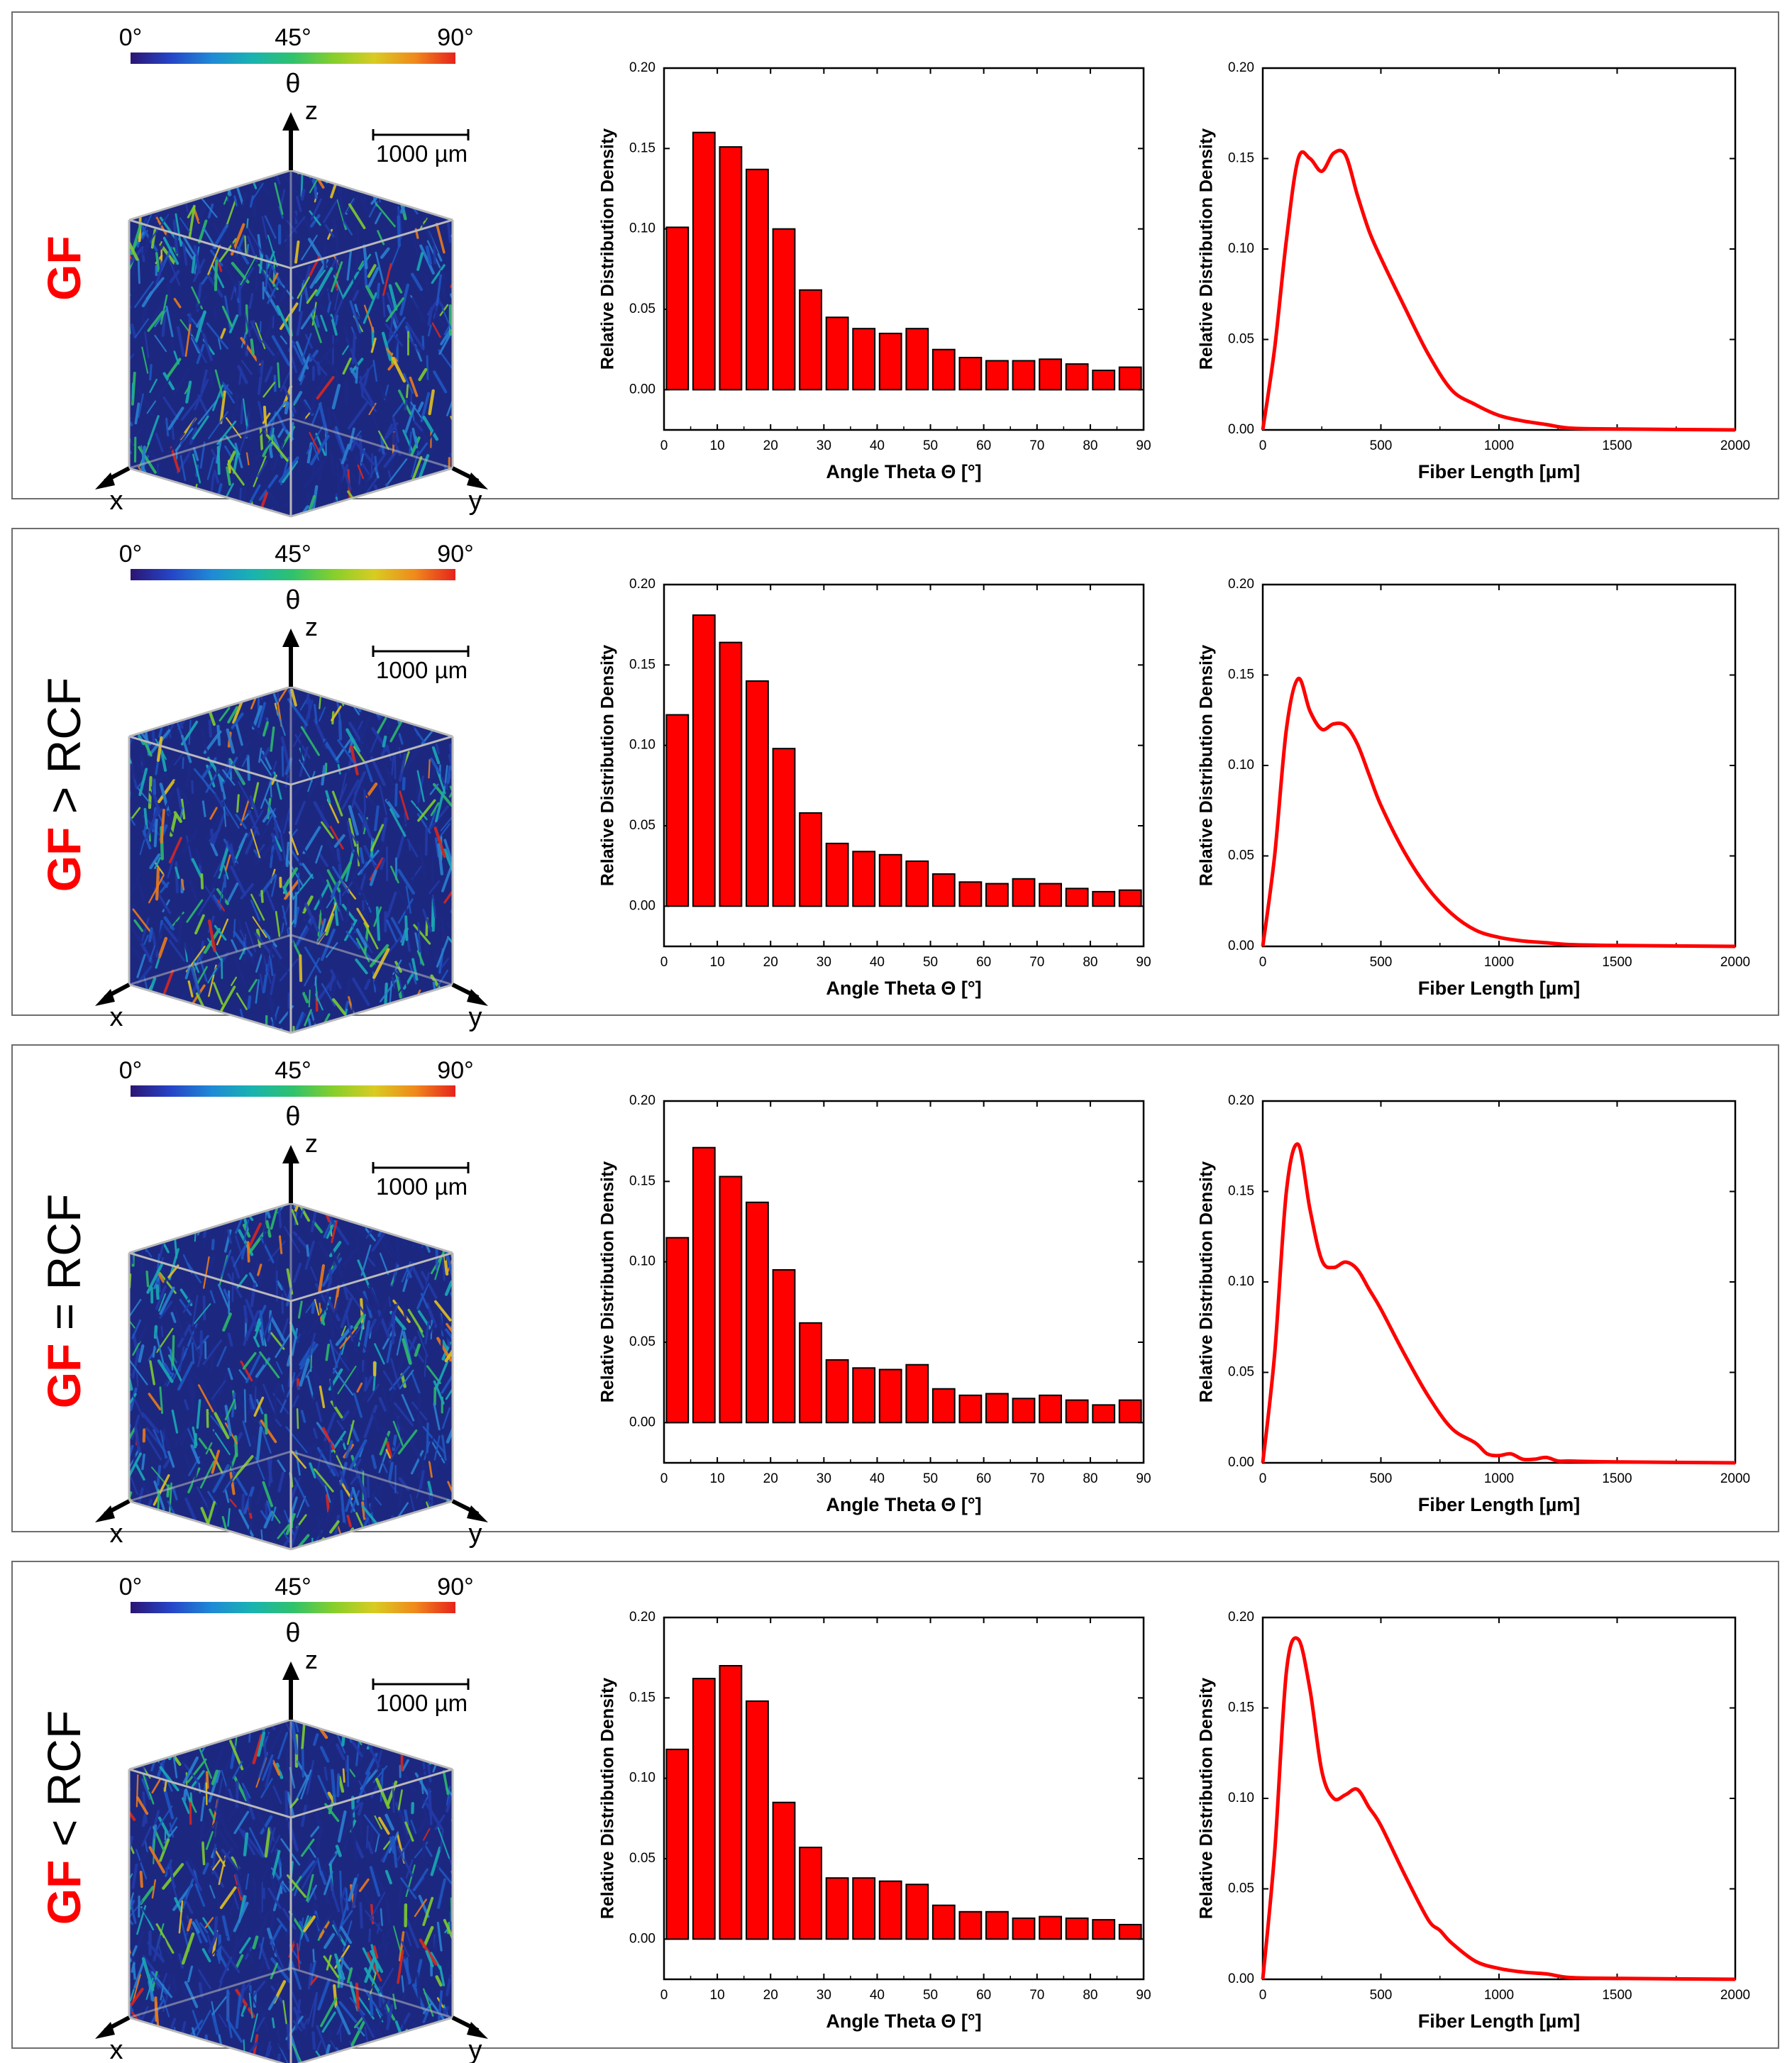 This screenshot has width=1792, height=2063. What do you see at coordinates (770, 445) in the screenshot?
I see `x-tick-label: 20` at bounding box center [770, 445].